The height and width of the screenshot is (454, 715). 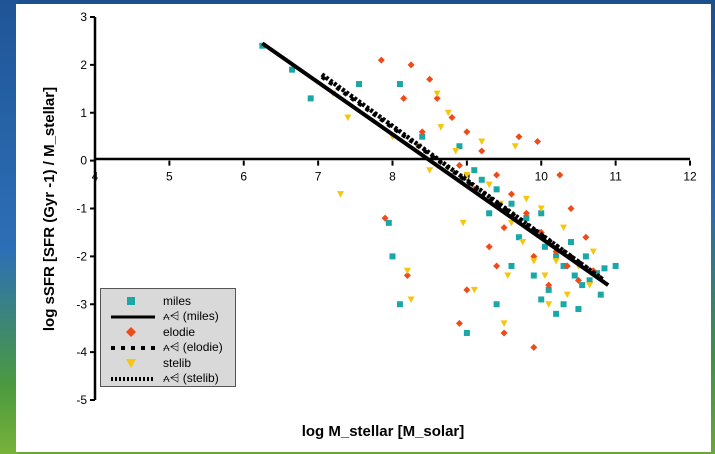 I want to click on legend-item-elodie-fit: ⩜⩤ (elodie), so click(x=168, y=347).